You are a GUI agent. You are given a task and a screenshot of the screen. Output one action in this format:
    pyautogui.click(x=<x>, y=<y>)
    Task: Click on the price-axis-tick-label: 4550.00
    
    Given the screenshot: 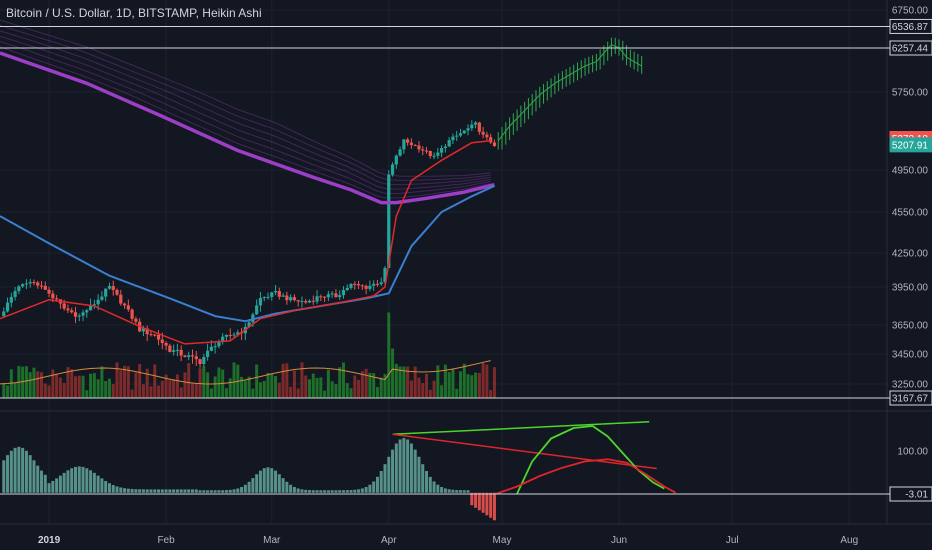 What is the action you would take?
    pyautogui.click(x=910, y=213)
    